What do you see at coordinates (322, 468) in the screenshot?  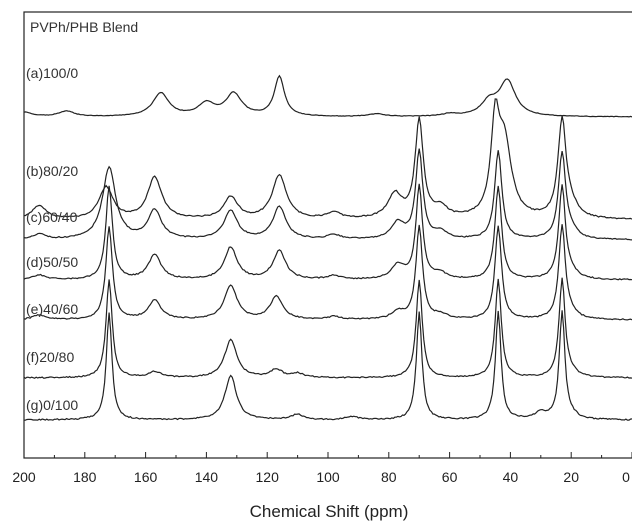 I see `x-axis: 200 180 160 140 120 100 80 60 40 20 0` at bounding box center [322, 468].